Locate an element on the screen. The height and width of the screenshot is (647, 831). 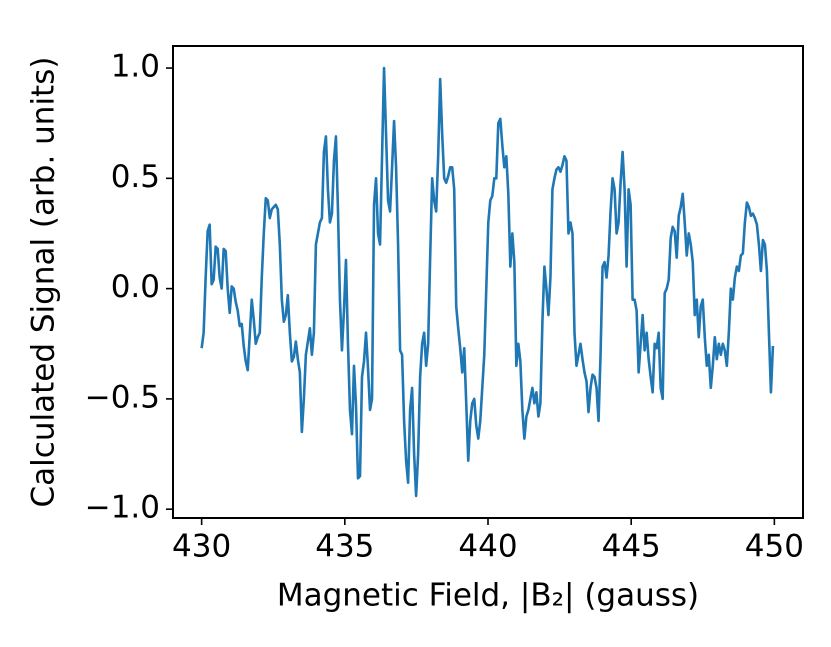
y-axis-label: Calculated Signal (arb. units) is located at coordinates (44, 282).